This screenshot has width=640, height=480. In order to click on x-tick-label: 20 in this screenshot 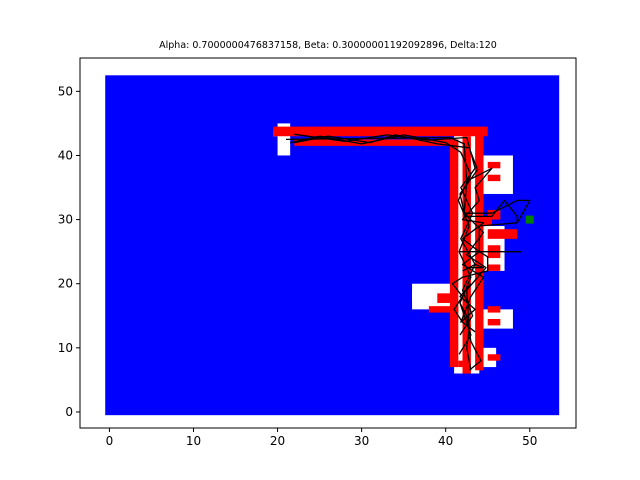, I will do `click(277, 441)`.